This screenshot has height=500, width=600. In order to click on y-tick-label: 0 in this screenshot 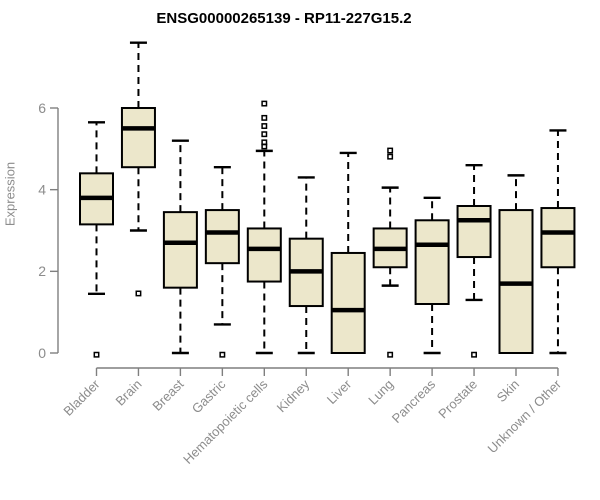, I will do `click(42, 353)`.